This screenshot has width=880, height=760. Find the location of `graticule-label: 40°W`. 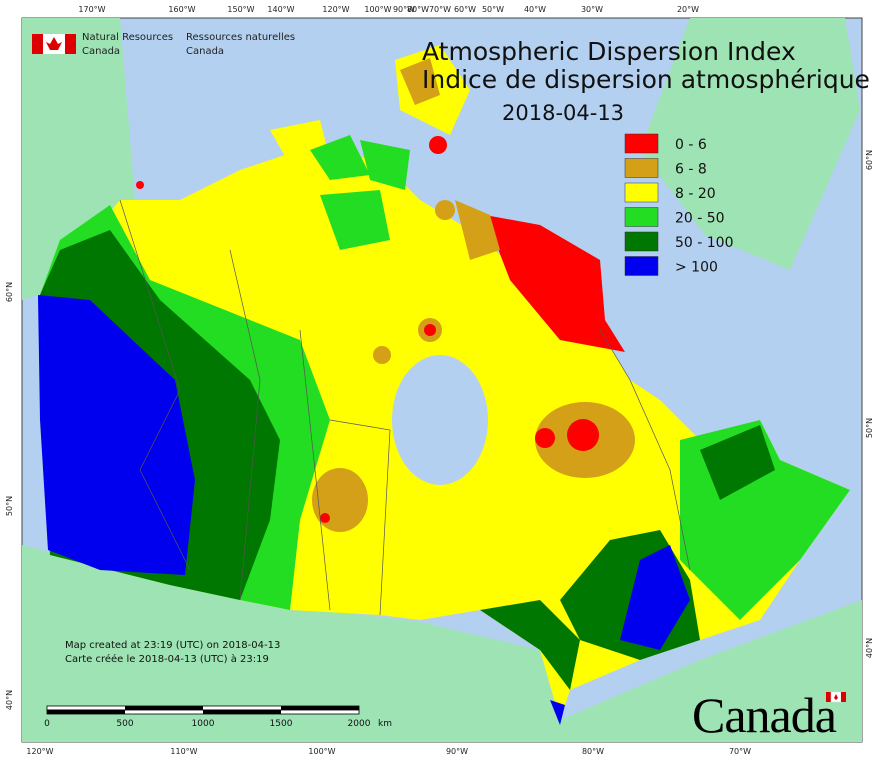

graticule-label: 40°W is located at coordinates (535, 9).